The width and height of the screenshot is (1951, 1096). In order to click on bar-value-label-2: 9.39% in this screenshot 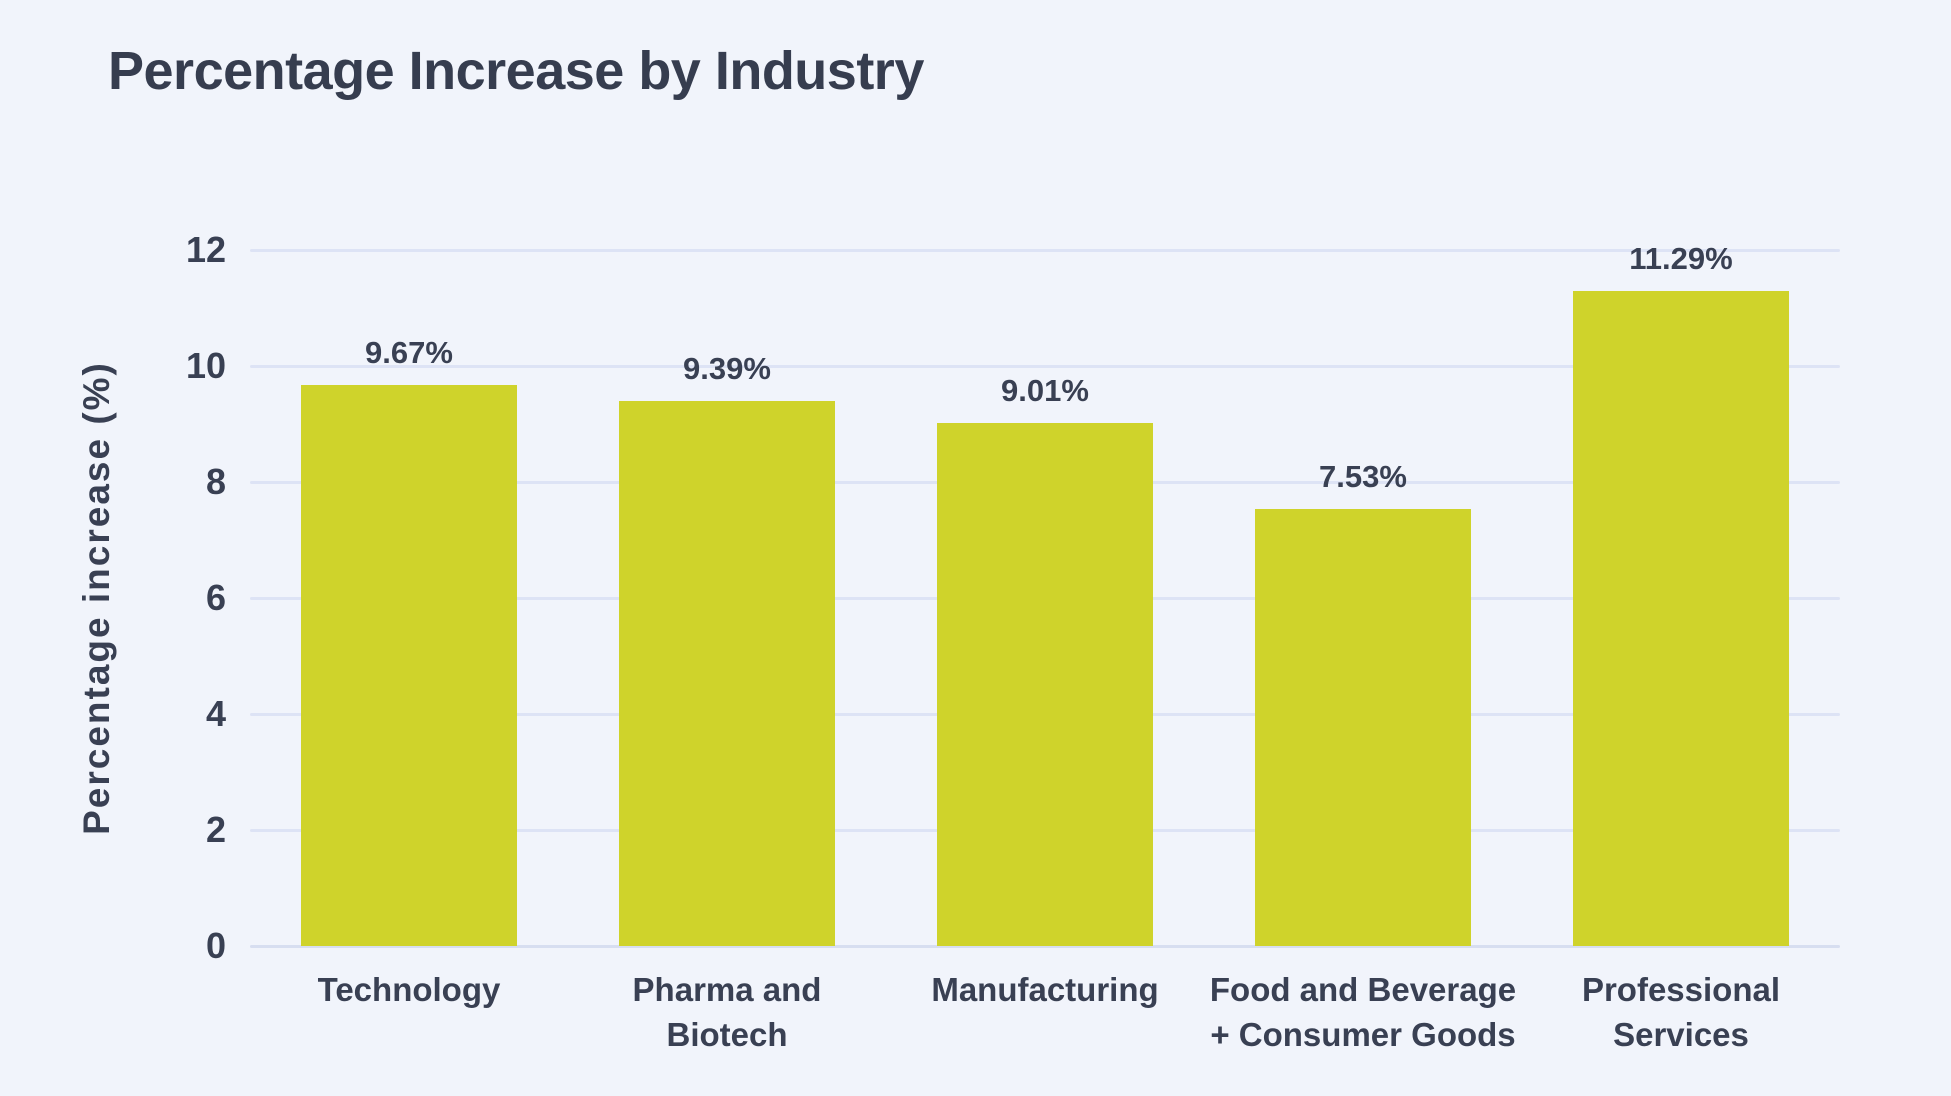, I will do `click(727, 369)`.